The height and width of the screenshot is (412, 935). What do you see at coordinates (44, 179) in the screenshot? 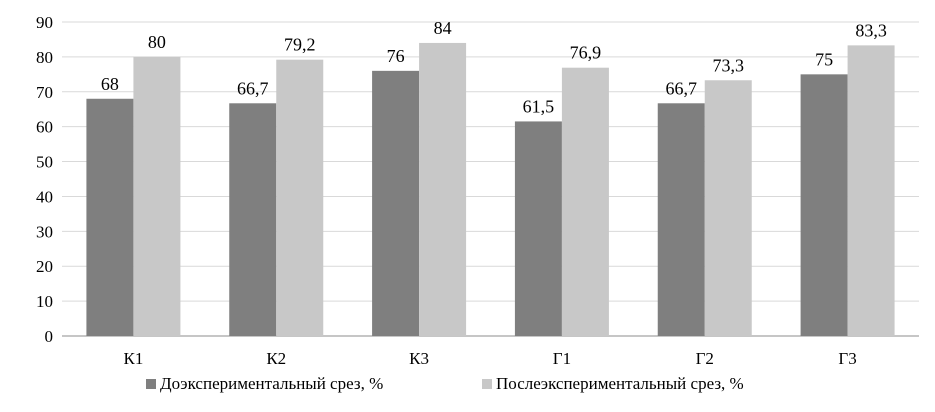
I see `y-axis-ticks: 0 10 20 30 40 50 60 70 80 90` at bounding box center [44, 179].